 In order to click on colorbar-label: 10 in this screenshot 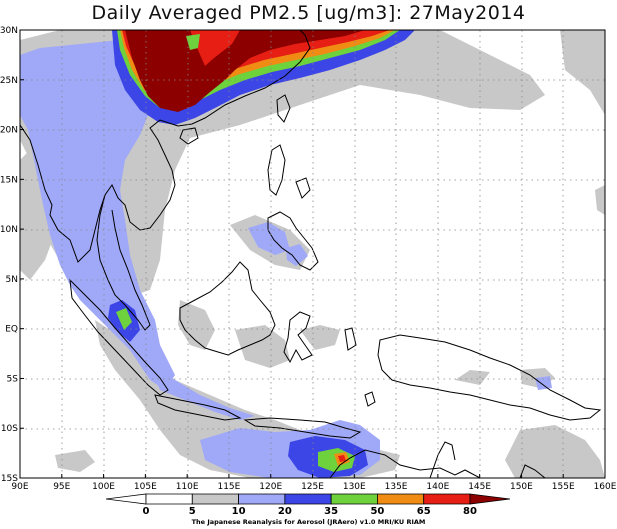, I will do `click(239, 511)`.